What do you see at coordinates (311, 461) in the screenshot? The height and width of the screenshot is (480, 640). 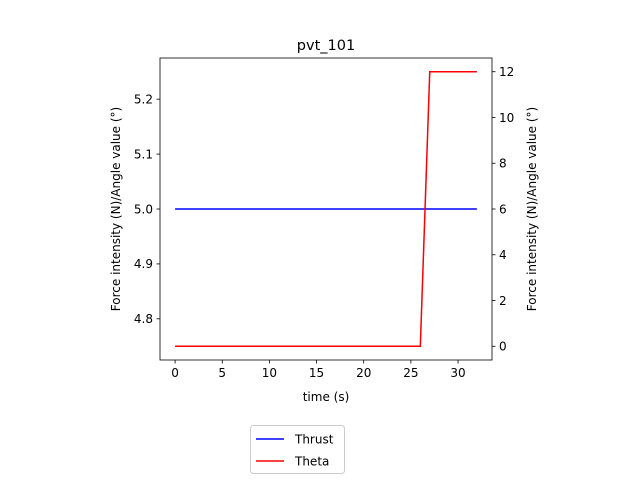 I see `legend-label-theta: Theta` at bounding box center [311, 461].